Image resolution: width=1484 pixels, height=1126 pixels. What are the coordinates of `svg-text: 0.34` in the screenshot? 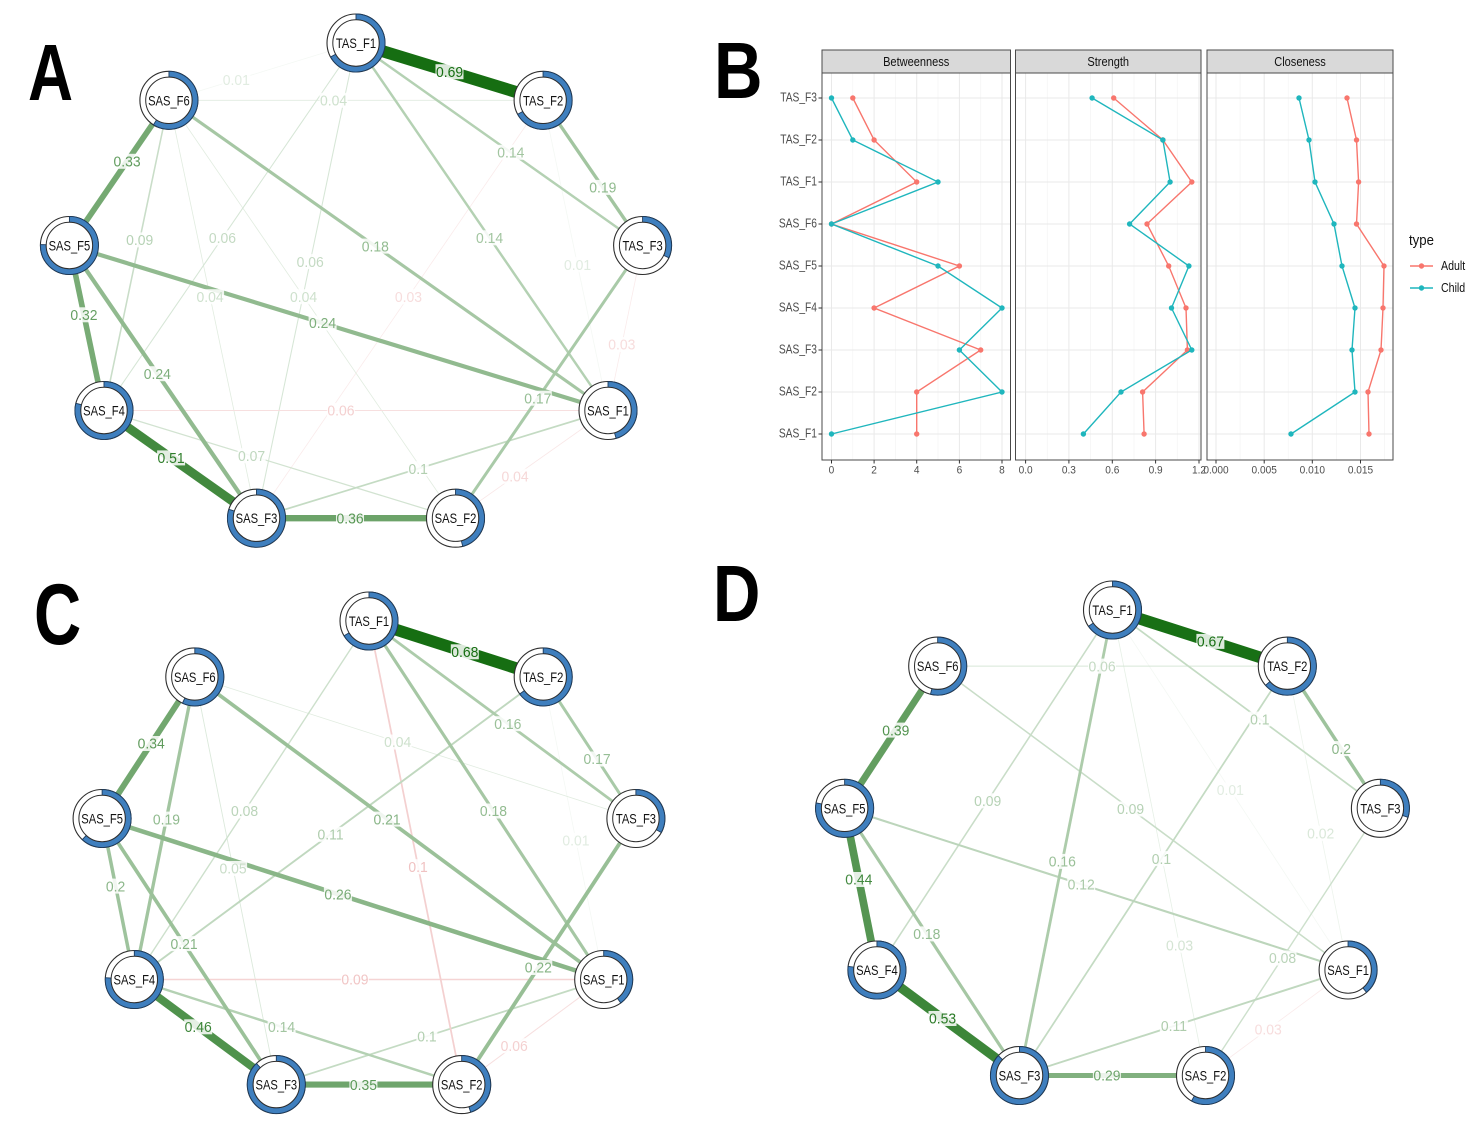 It's located at (151, 744).